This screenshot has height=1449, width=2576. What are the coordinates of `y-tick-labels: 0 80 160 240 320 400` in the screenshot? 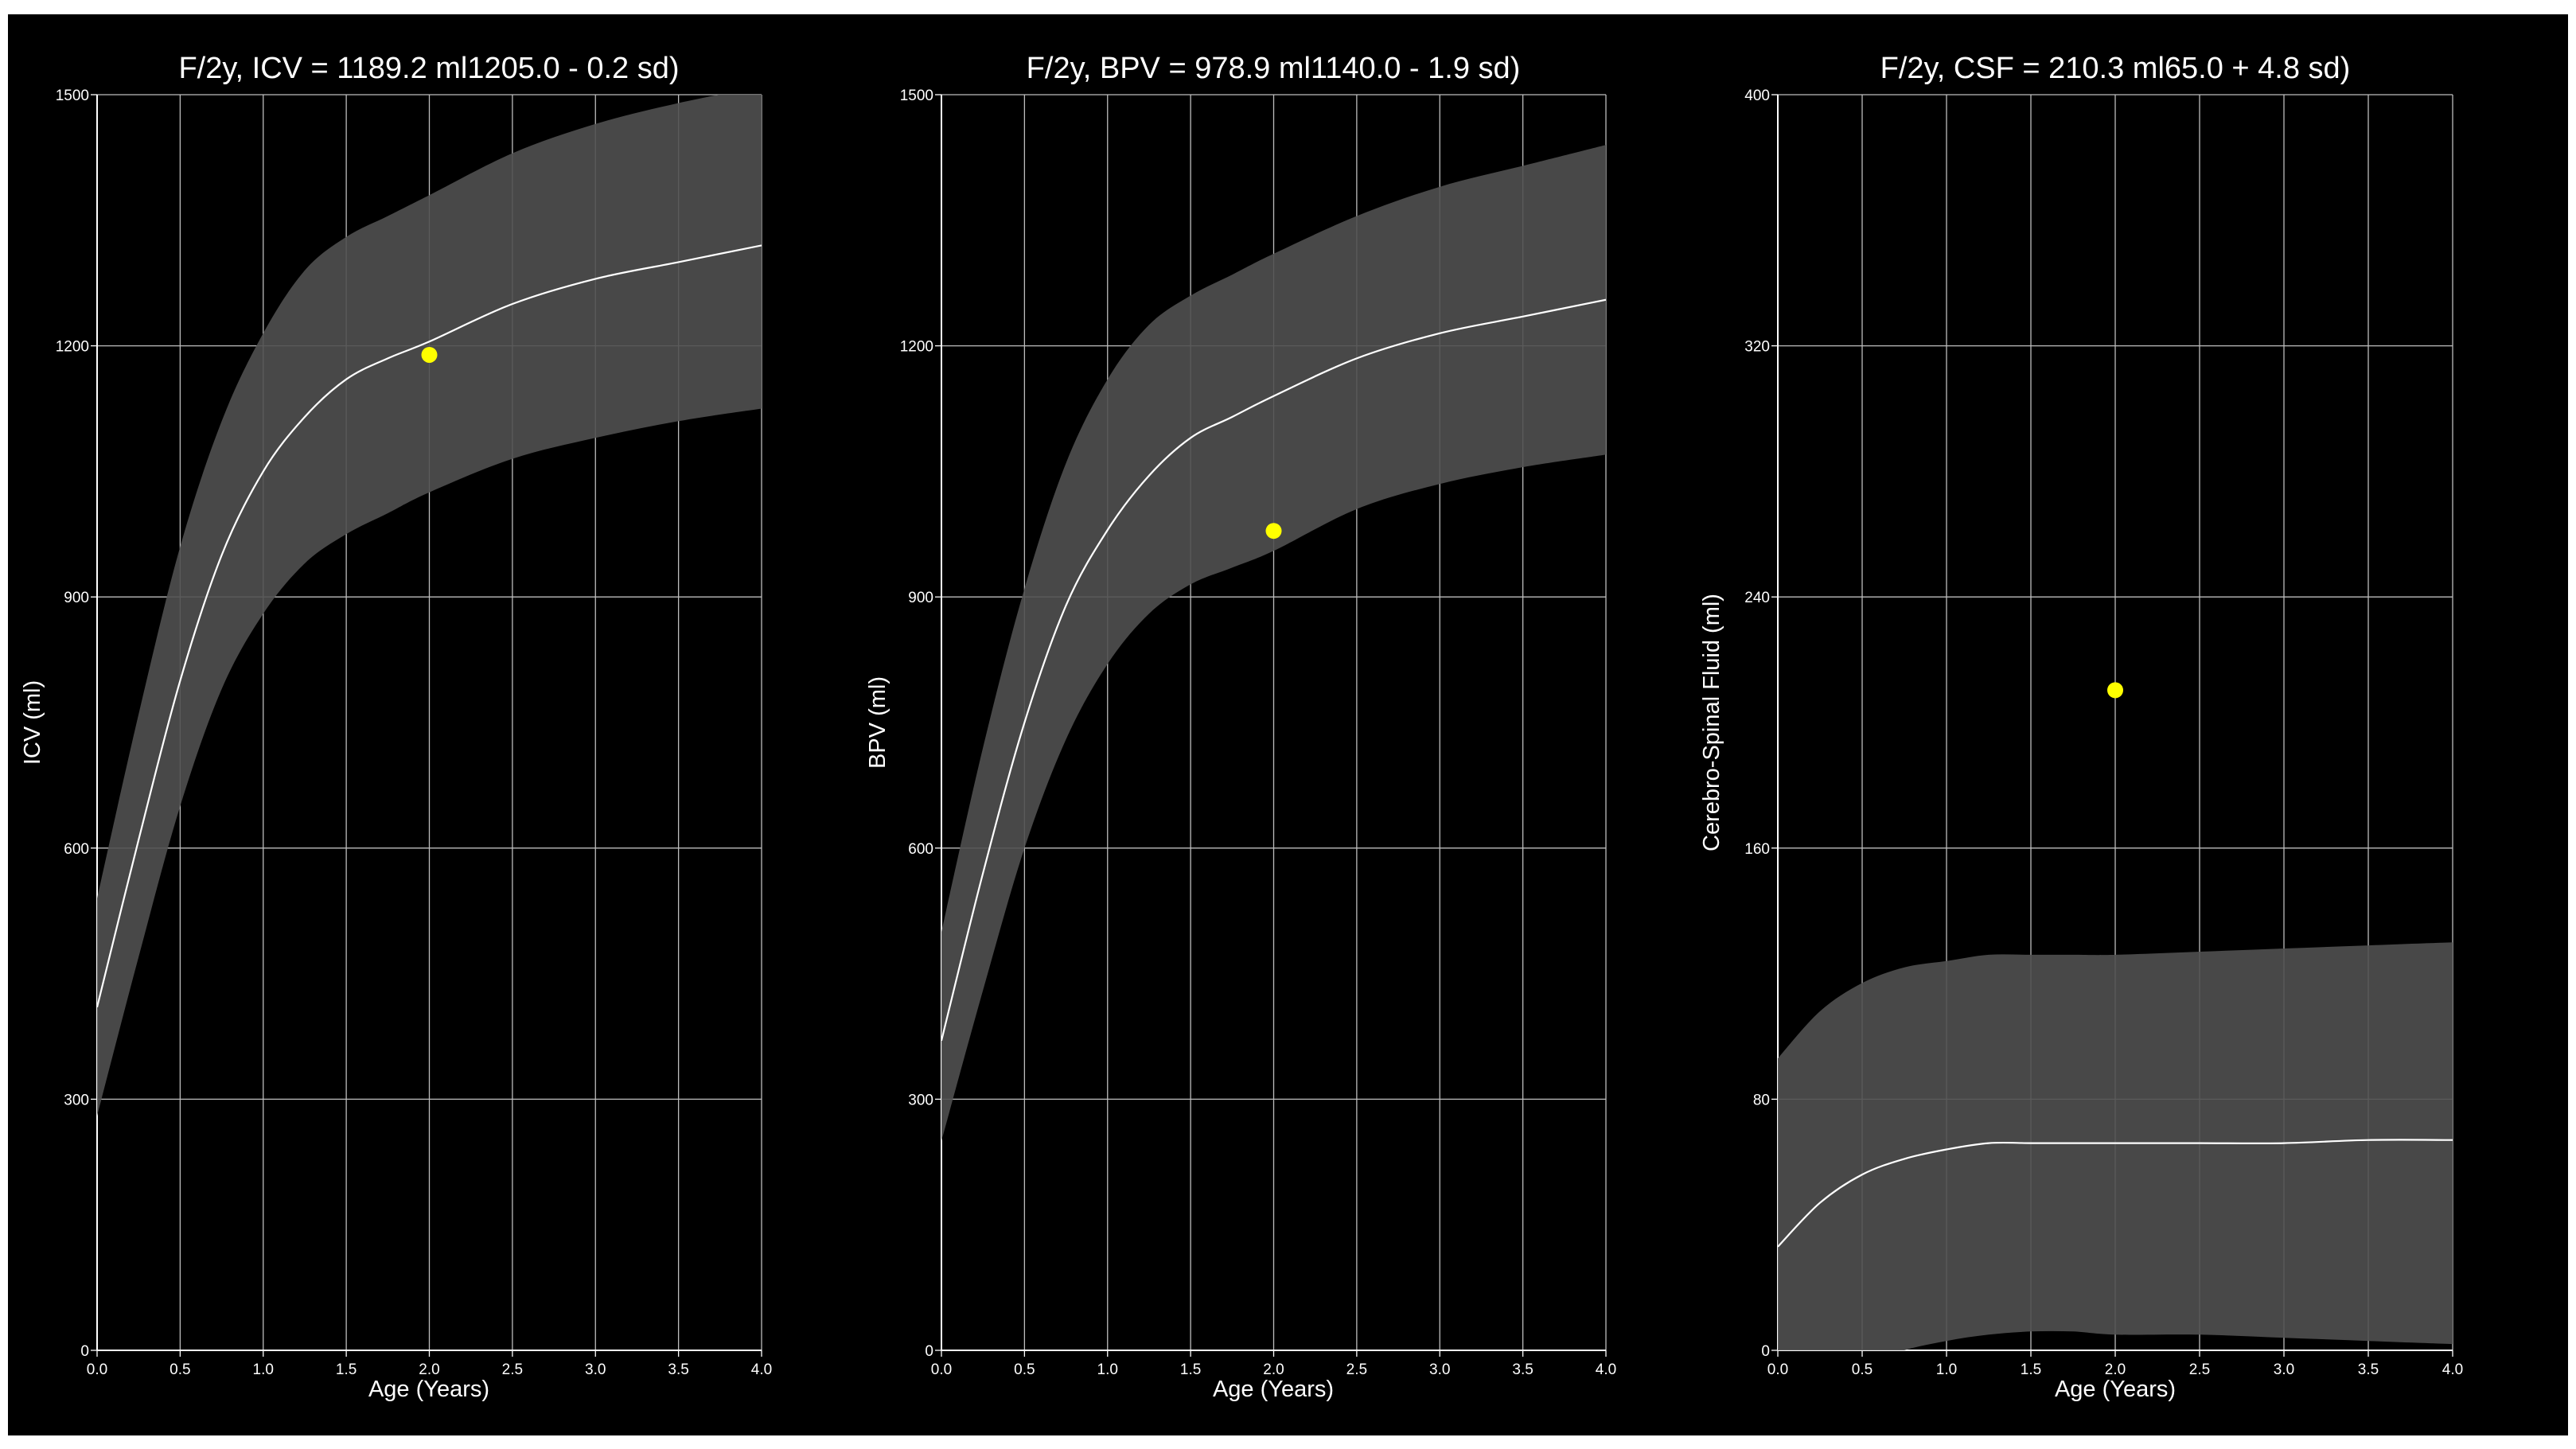 It's located at (1757, 724).